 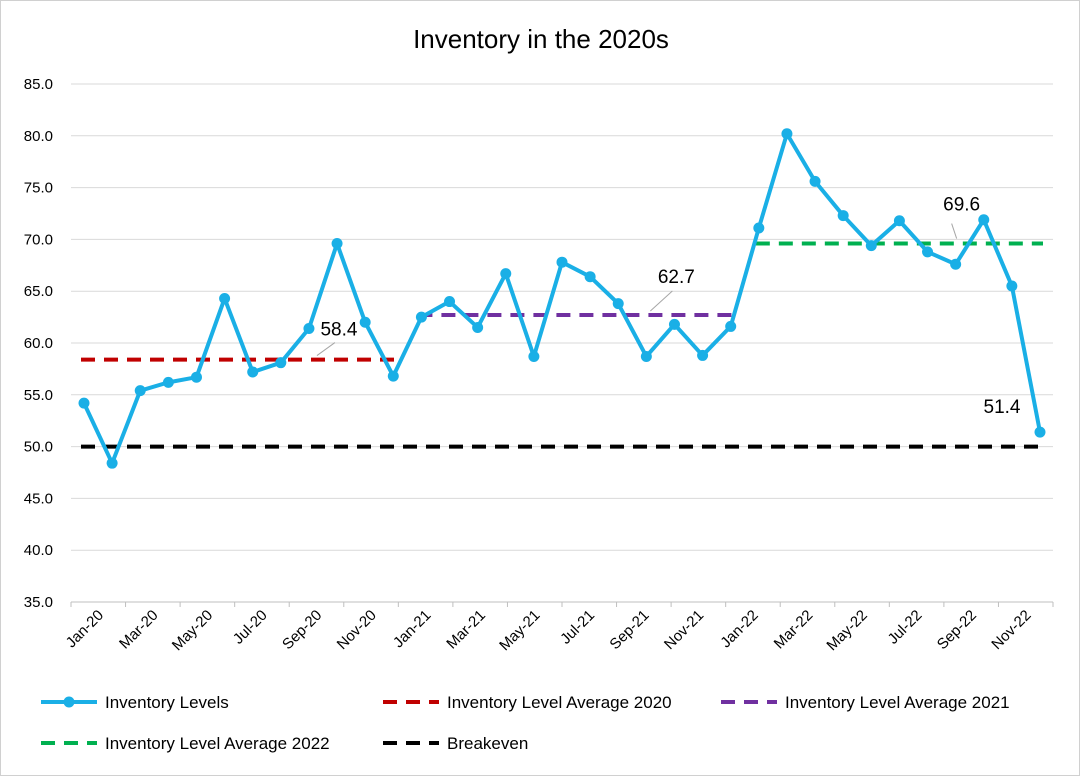 I want to click on legend-item-inventory-level-average-2020: Inventory Level Average 2020, so click(x=527, y=702).